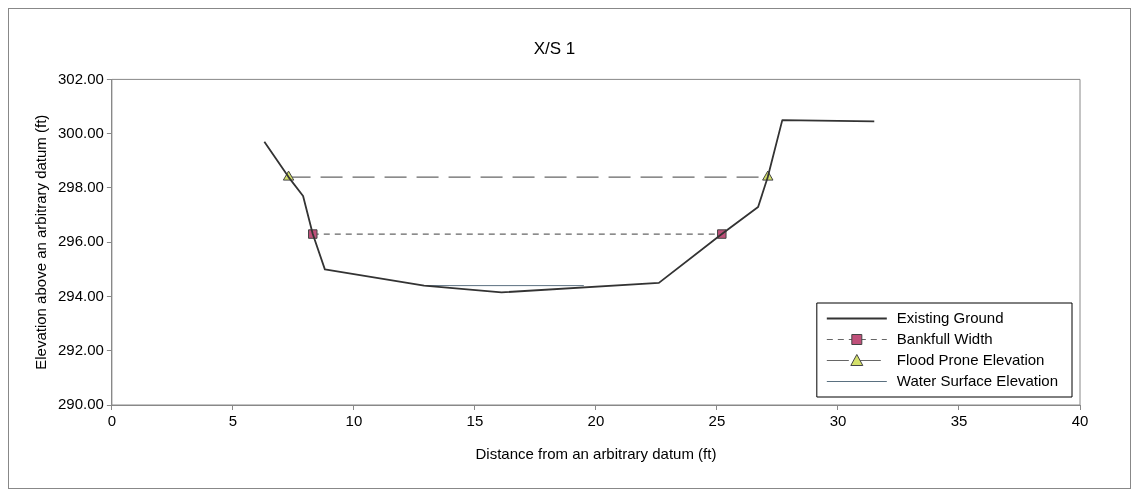 Image resolution: width=1141 pixels, height=499 pixels. What do you see at coordinates (554, 48) in the screenshot?
I see `chart-title: X/S 1` at bounding box center [554, 48].